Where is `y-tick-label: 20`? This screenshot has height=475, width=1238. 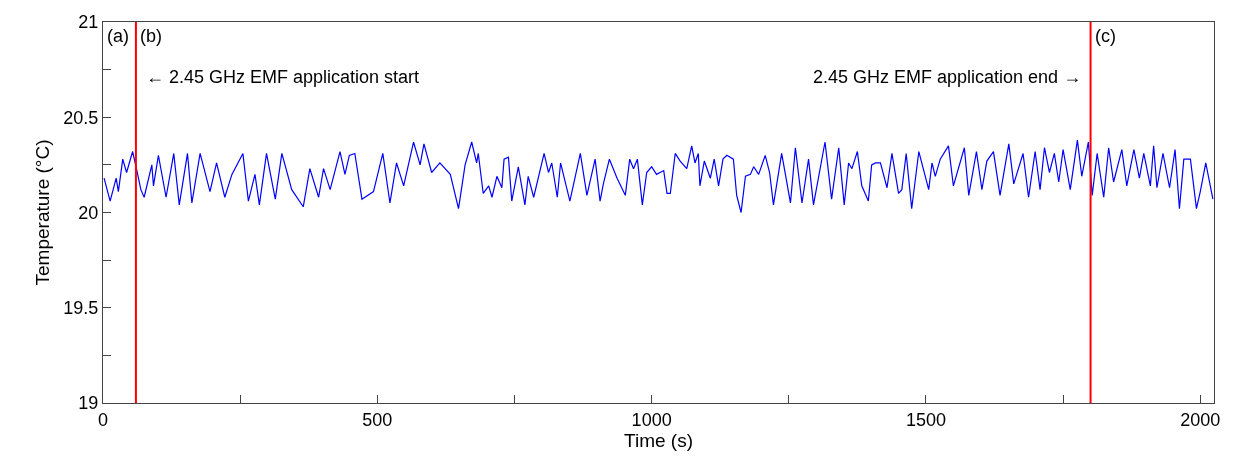
y-tick-label: 20 is located at coordinates (88, 212).